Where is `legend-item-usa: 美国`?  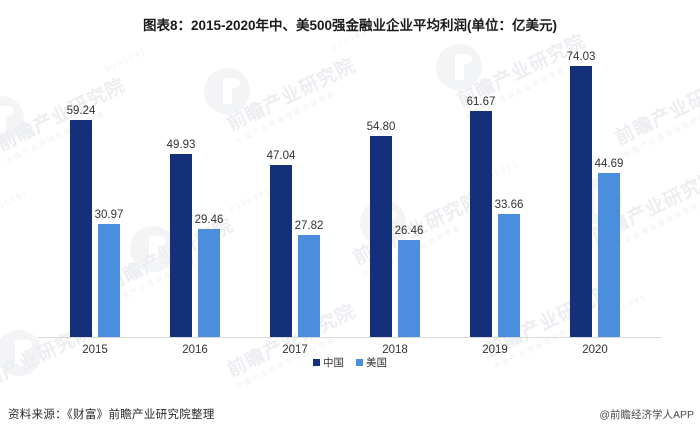
legend-item-usa: 美国 is located at coordinates (371, 362).